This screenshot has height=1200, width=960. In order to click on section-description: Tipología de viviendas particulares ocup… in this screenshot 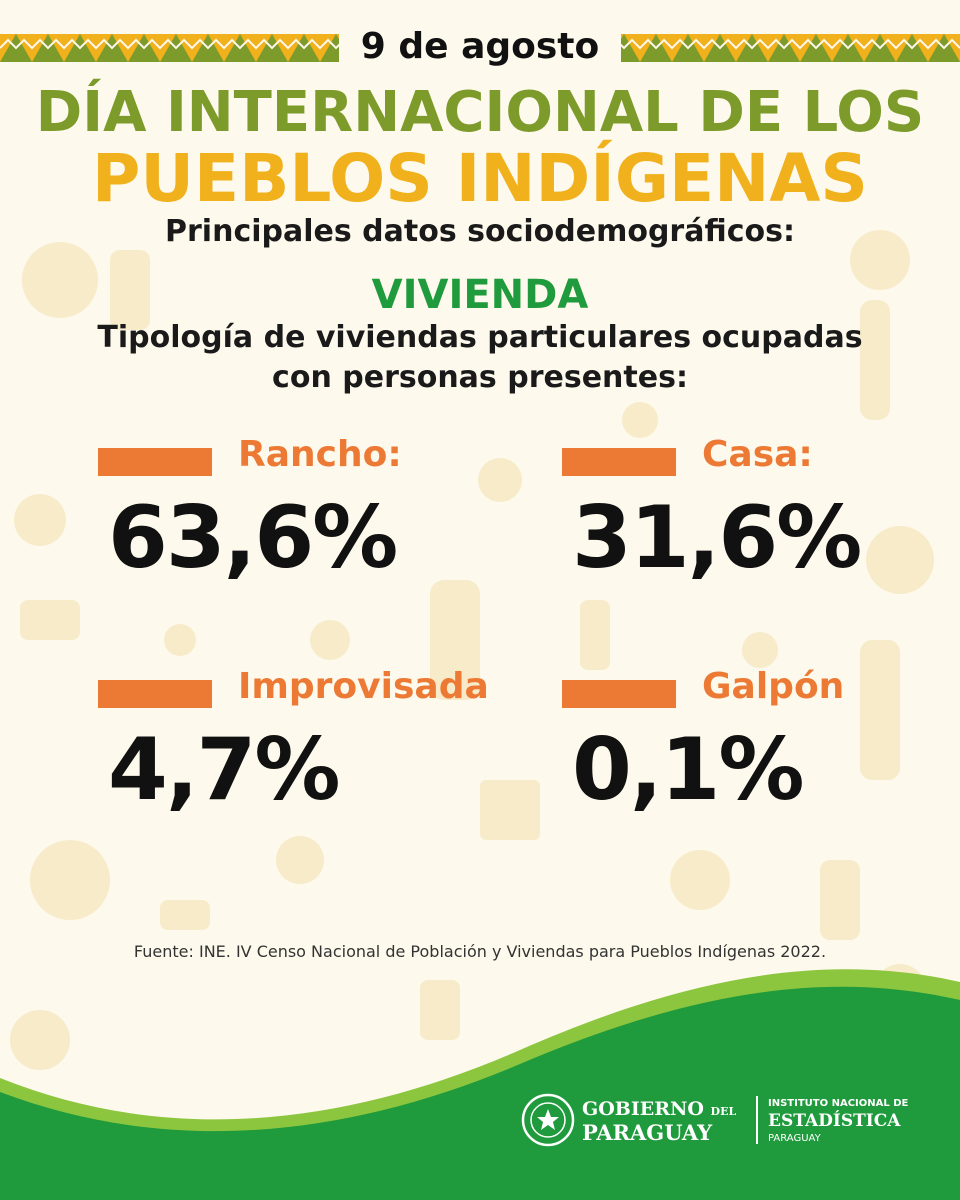, I will do `click(480, 357)`.